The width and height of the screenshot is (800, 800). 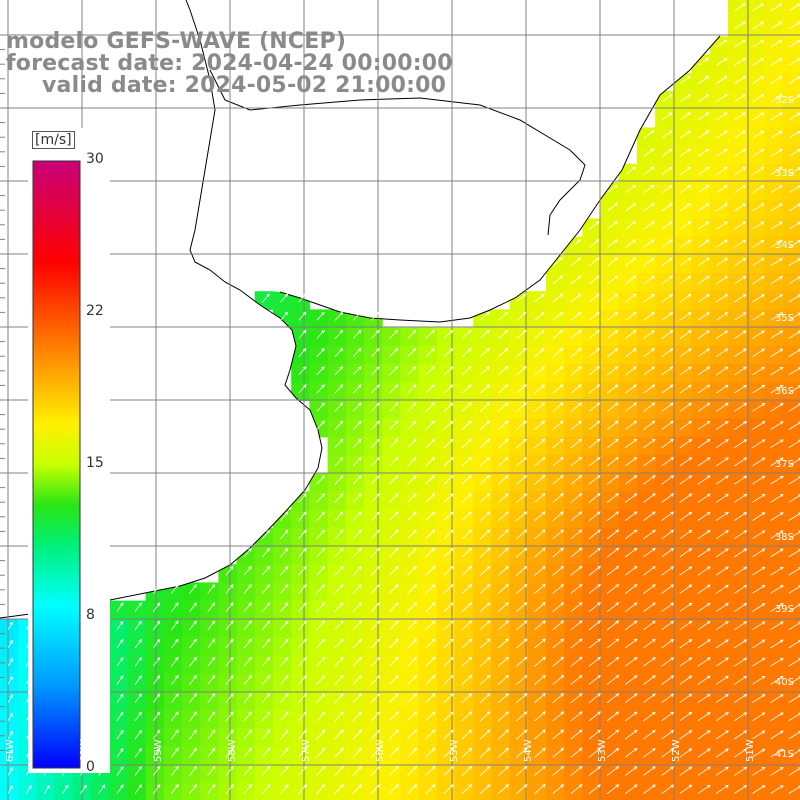 I want to click on lat-label: 39S, so click(x=784, y=609).